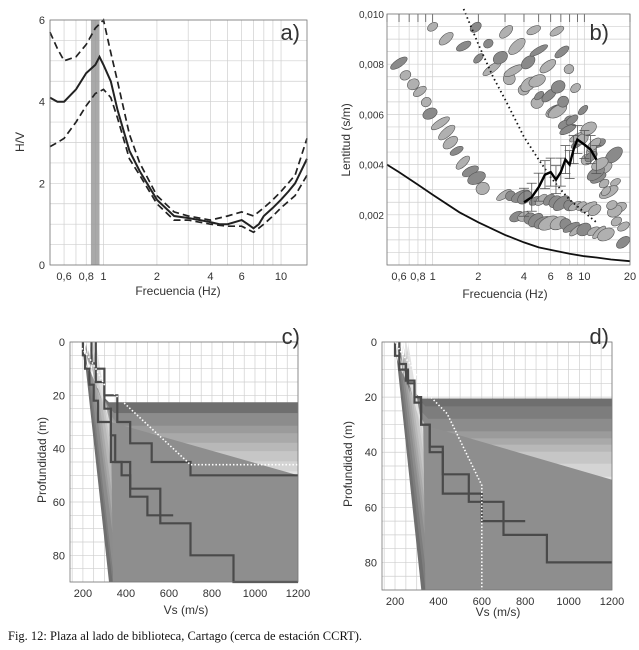  Describe the element at coordinates (371, 115) in the screenshot. I see `y-tick-label: 0,006` at that location.